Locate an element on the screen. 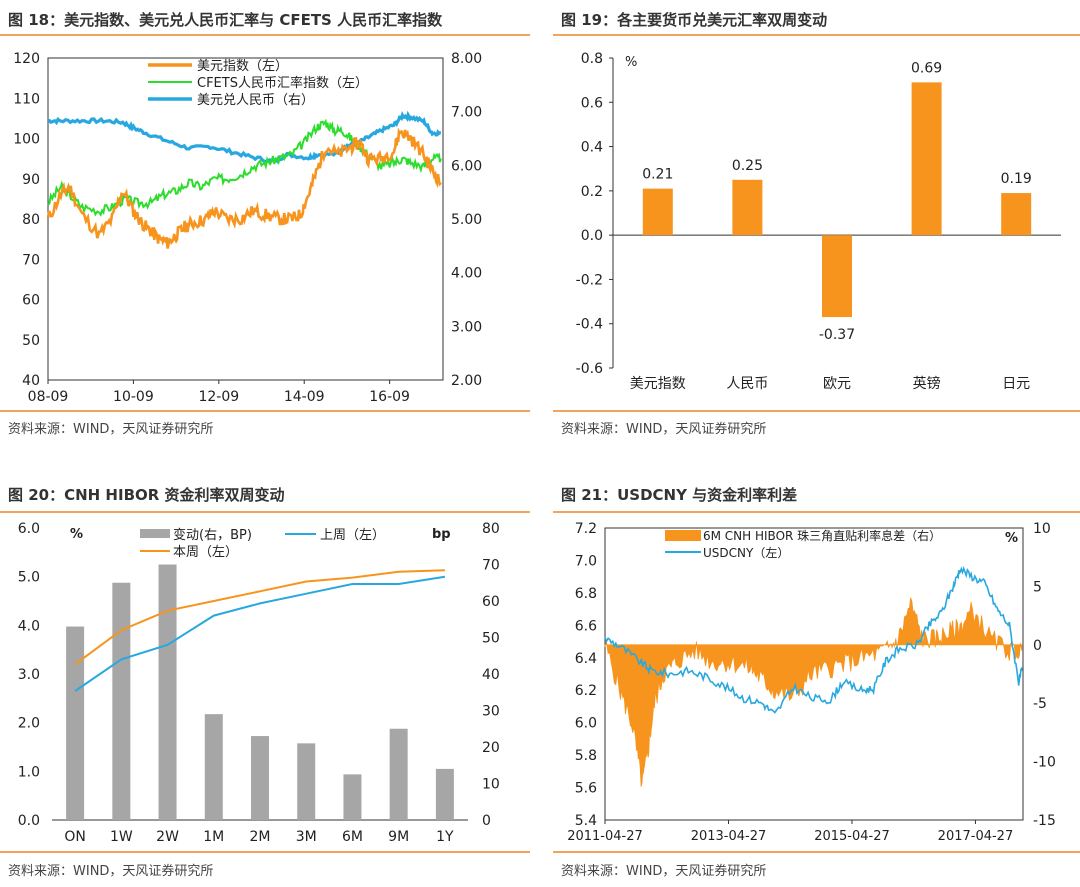  data-label: 0.19 is located at coordinates (1016, 179).